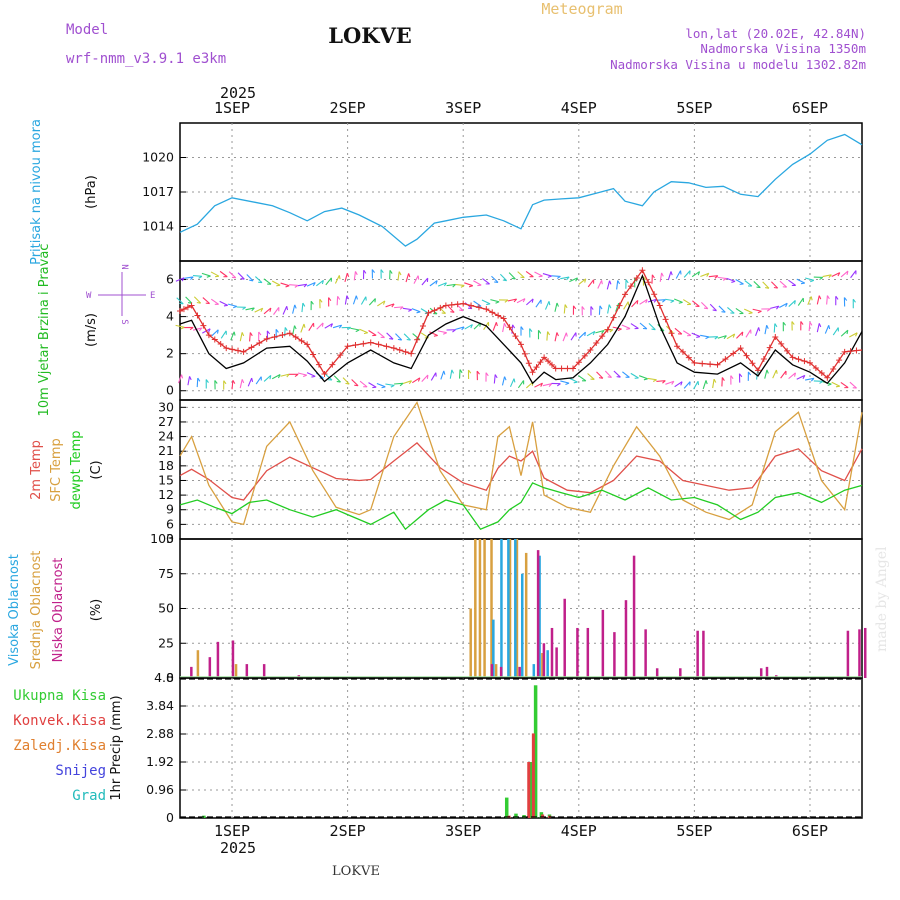 The height and width of the screenshot is (900, 900). What do you see at coordinates (96, 469) in the screenshot?
I see `temp-ylabel-unit: (C)` at bounding box center [96, 469].